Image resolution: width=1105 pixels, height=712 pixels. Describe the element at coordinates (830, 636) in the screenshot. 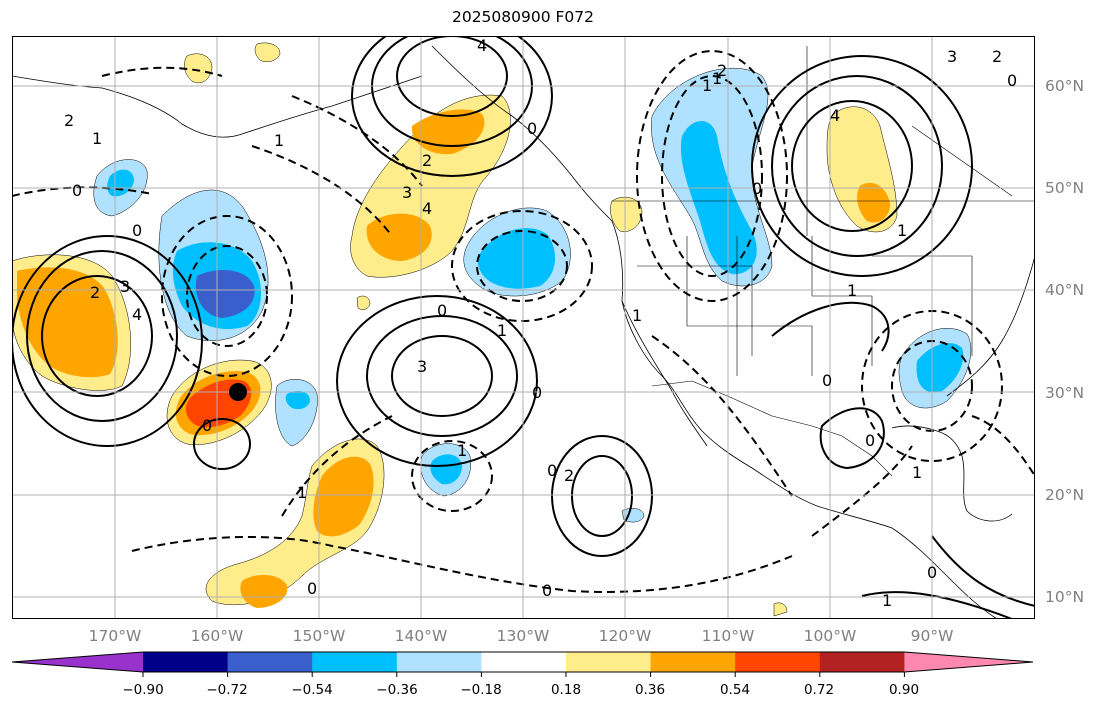

I see `lon-label: 100°W` at that location.